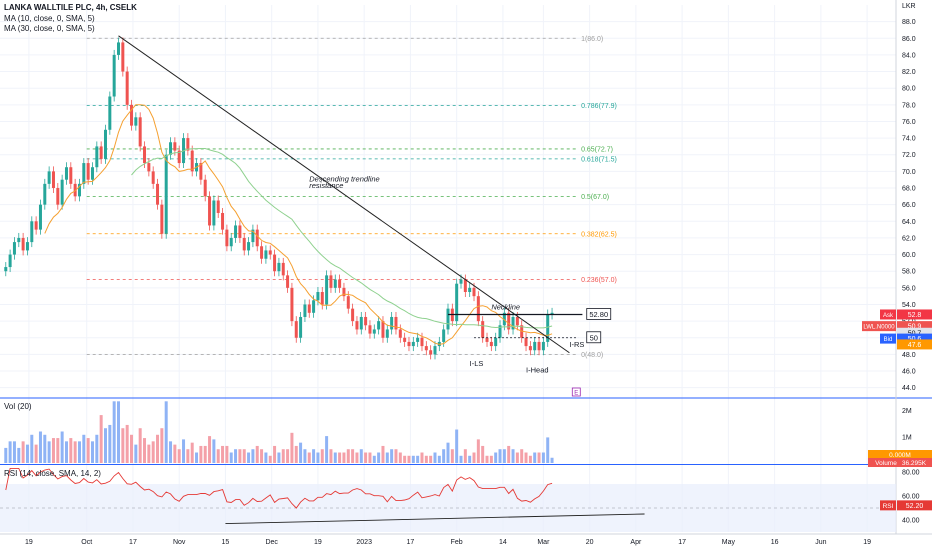 Image resolution: width=932 pixels, height=555 pixels. I want to click on bid-value-bg, so click(914, 338).